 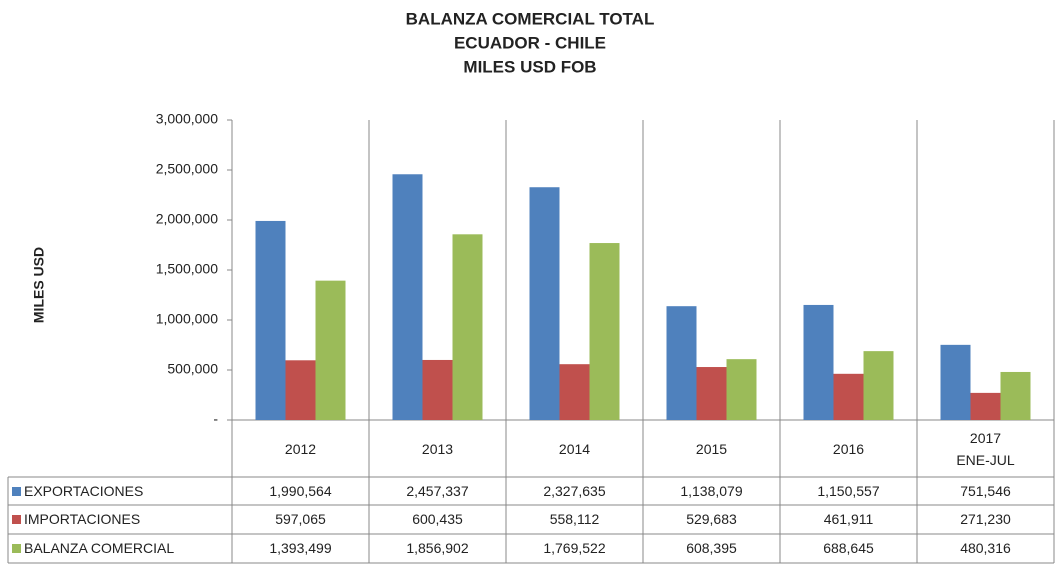 I want to click on table-value: 600,435, so click(x=437, y=519).